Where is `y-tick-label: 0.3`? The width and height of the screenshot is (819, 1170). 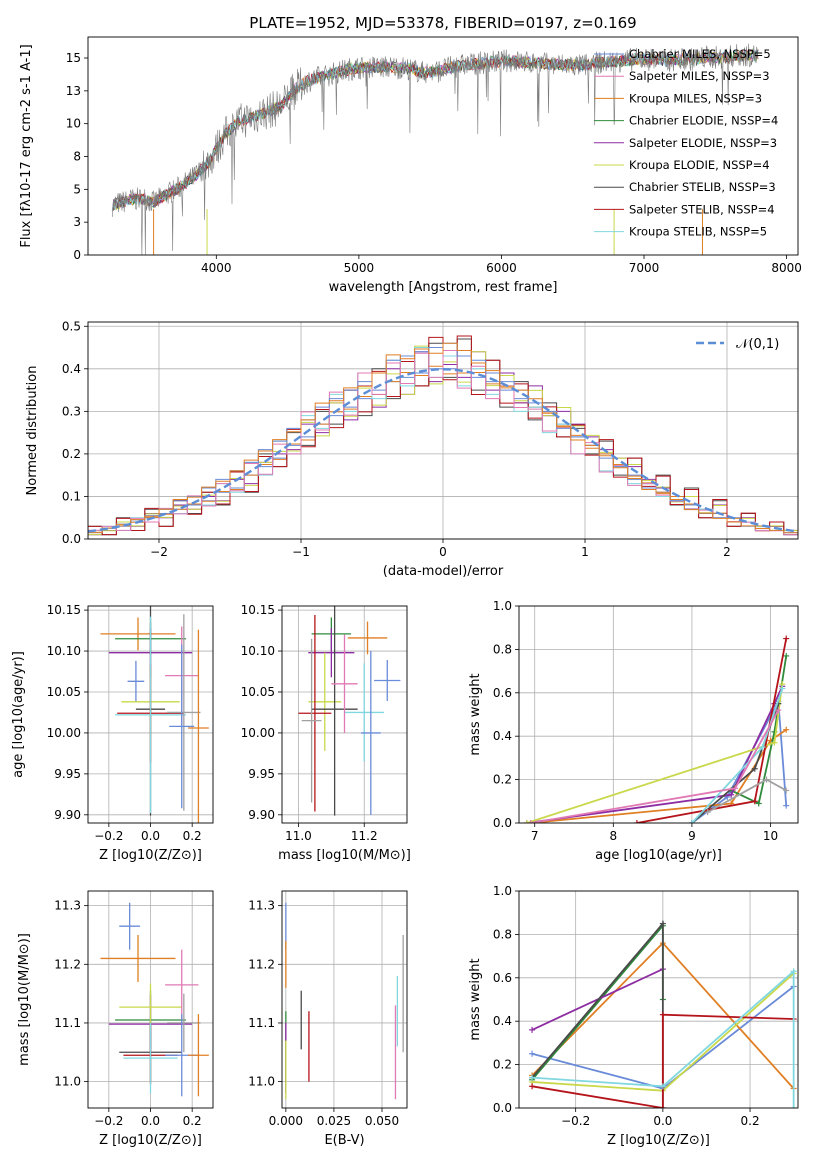 y-tick-label: 0.3 is located at coordinates (71, 411).